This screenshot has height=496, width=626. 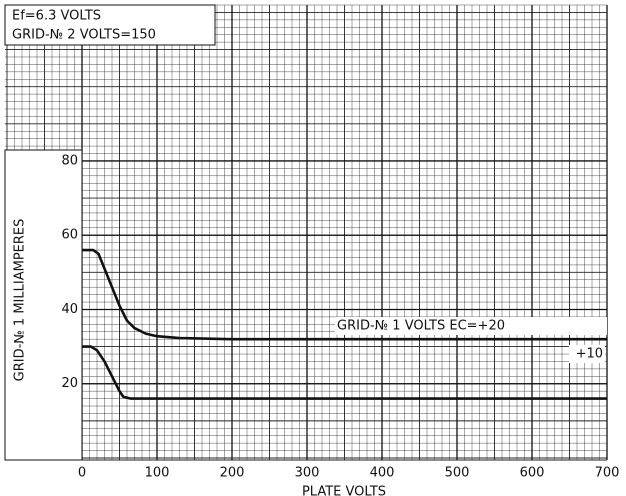 I want to click on curve-label: +10, so click(x=589, y=354).